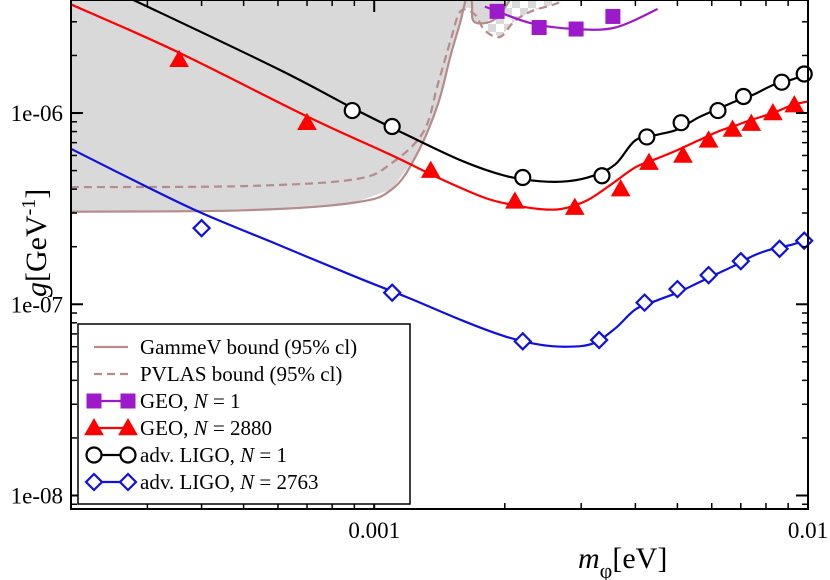  I want to click on legend-label: adv. LIGO, N = 2763, so click(229, 482).